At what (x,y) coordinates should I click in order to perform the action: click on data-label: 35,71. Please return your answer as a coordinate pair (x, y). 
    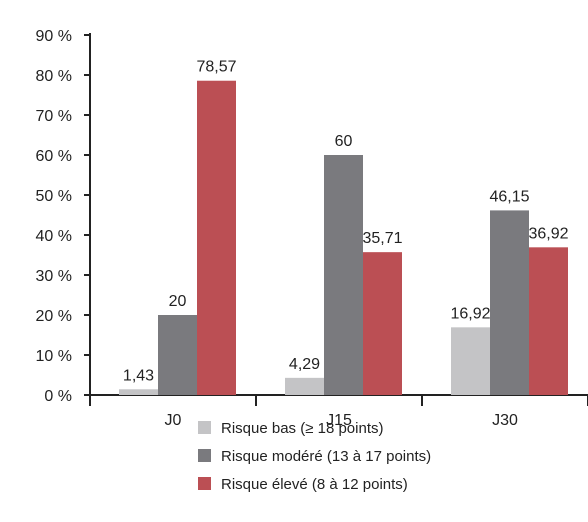
    Looking at the image, I should click on (382, 238).